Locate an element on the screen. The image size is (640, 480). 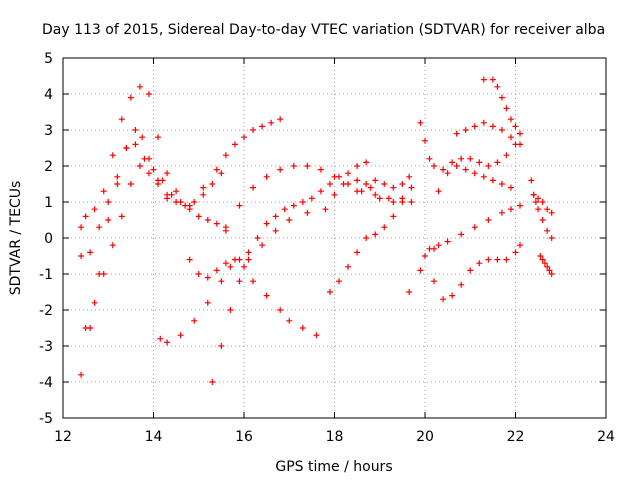
x-tick-label: 12 is located at coordinates (63, 437).